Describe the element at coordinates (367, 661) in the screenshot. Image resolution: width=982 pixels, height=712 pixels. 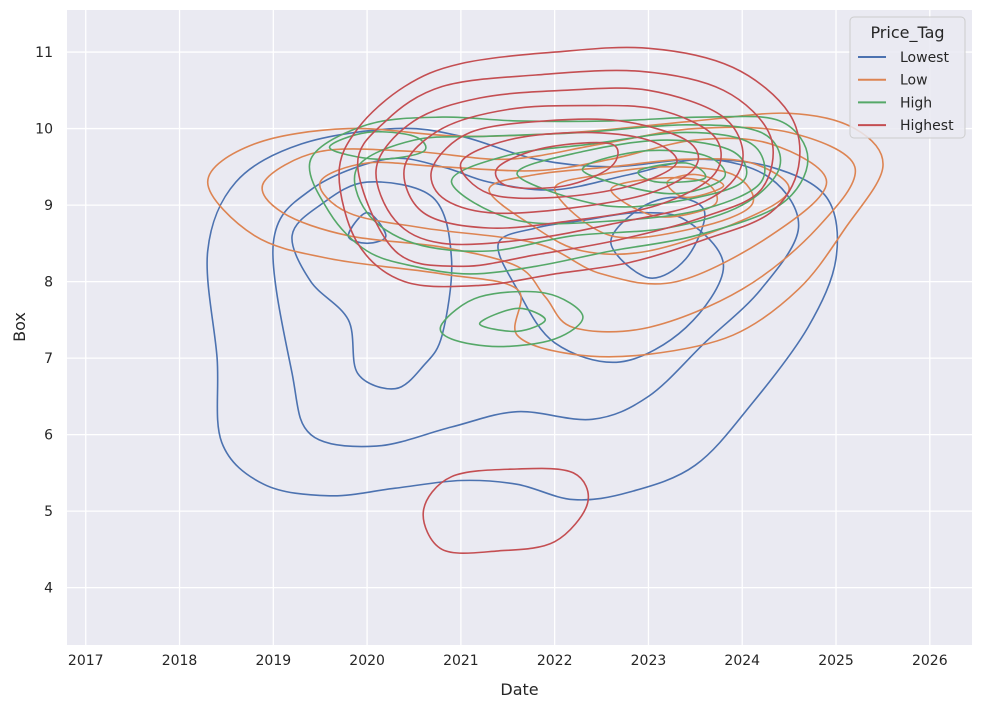
I see `x-tick-label: 2020` at that location.